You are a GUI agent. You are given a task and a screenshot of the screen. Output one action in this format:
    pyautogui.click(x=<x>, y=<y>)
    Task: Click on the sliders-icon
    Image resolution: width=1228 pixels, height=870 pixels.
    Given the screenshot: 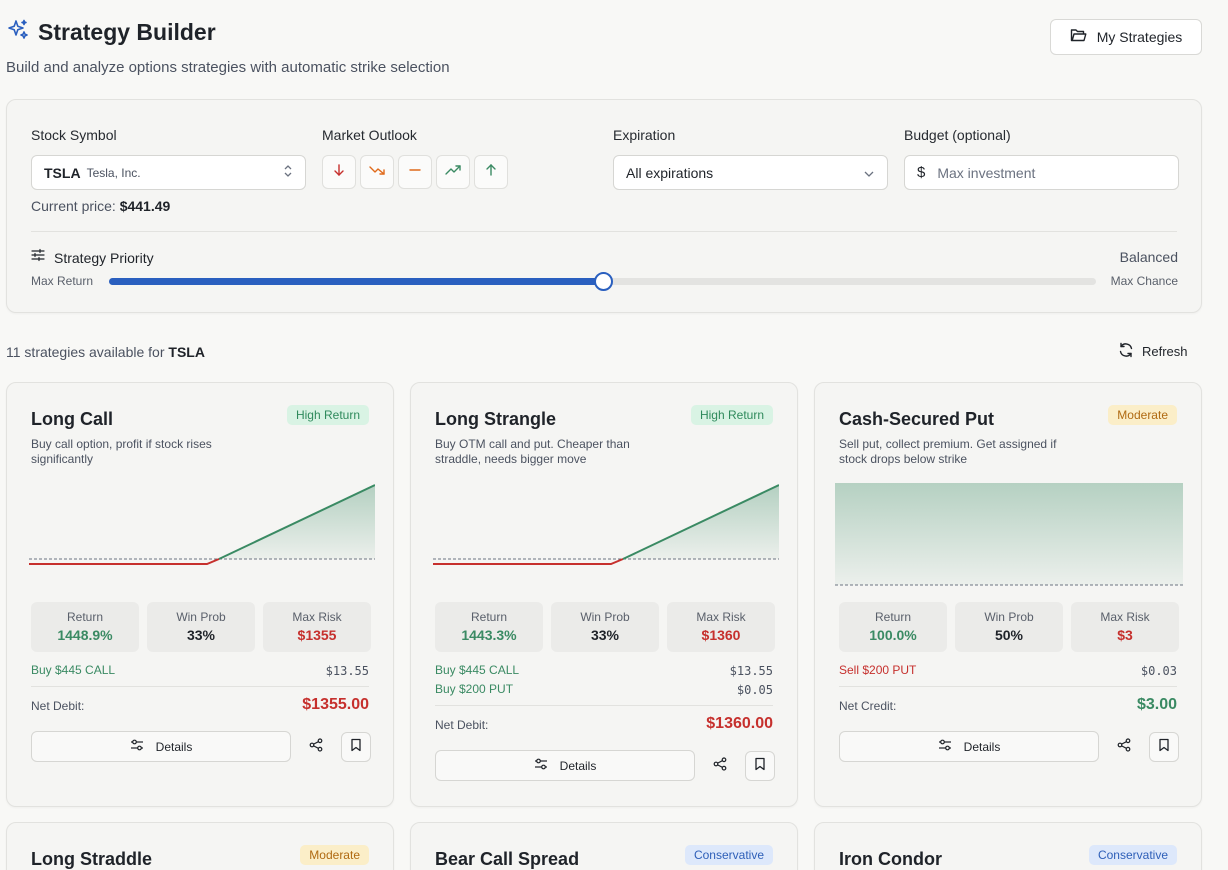 What is the action you would take?
    pyautogui.click(x=38, y=257)
    